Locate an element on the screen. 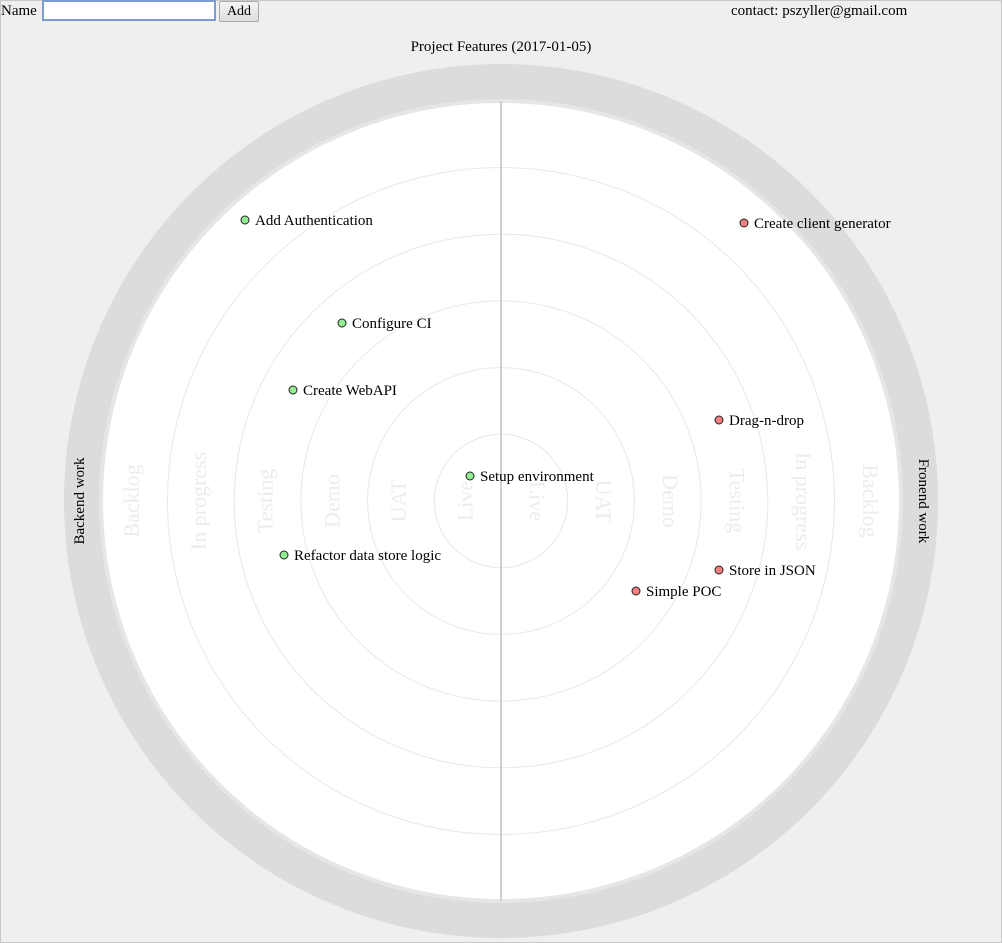  radar-item-label: Configure CI is located at coordinates (392, 324).